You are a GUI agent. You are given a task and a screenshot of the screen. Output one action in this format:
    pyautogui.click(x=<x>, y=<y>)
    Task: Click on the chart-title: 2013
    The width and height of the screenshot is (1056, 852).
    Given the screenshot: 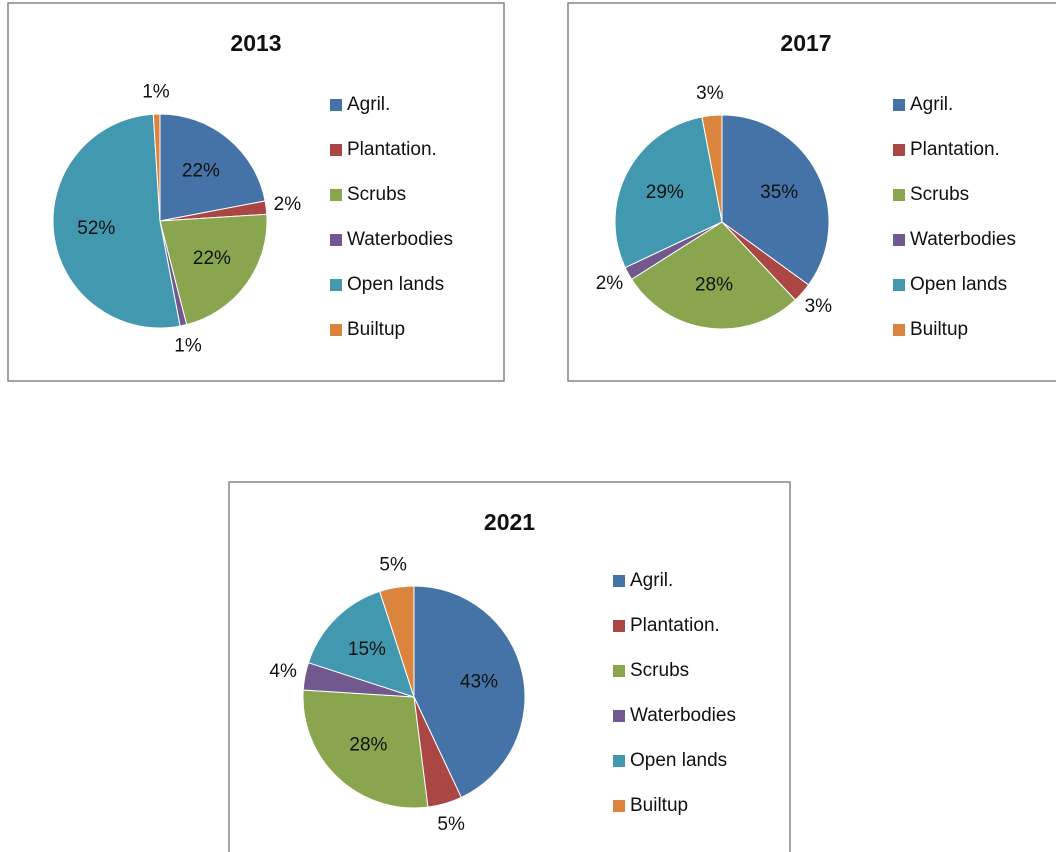 What is the action you would take?
    pyautogui.click(x=255, y=43)
    